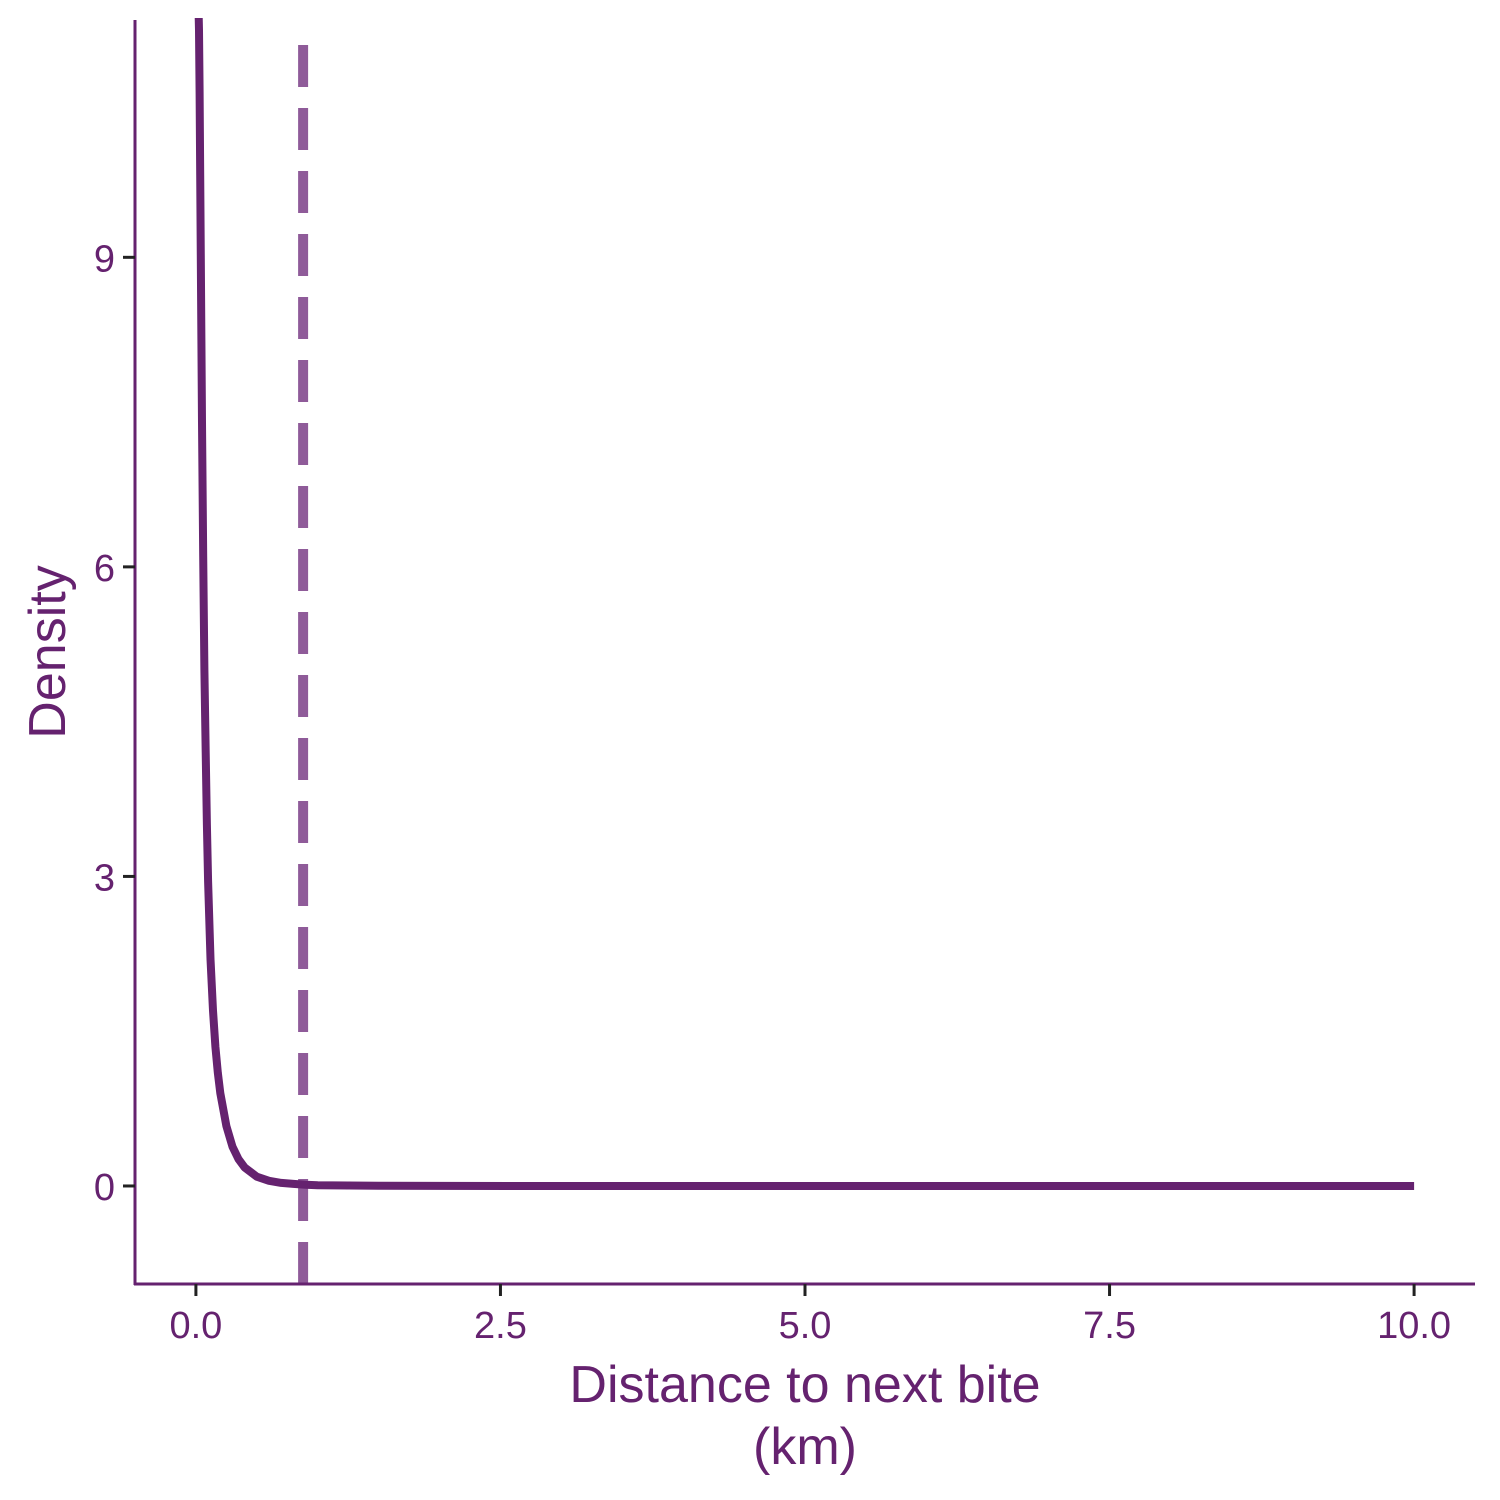 This screenshot has width=1500, height=1500. What do you see at coordinates (805, 1447) in the screenshot?
I see `x-axis-title-line: (km)` at bounding box center [805, 1447].